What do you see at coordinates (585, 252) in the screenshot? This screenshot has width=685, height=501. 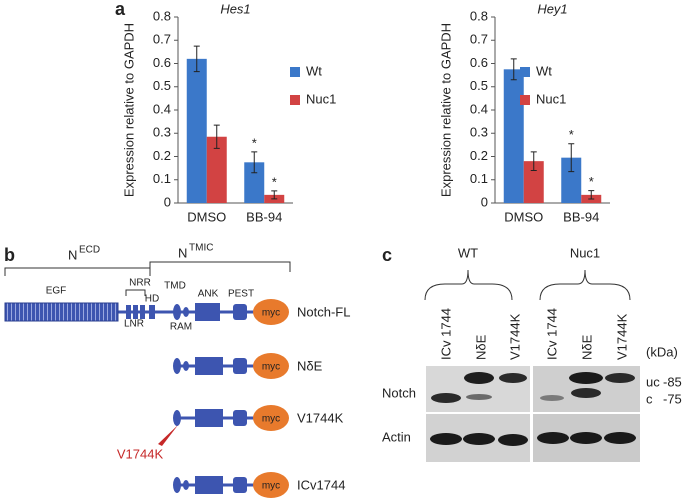 I see `group-label: Nuc1` at bounding box center [585, 252].